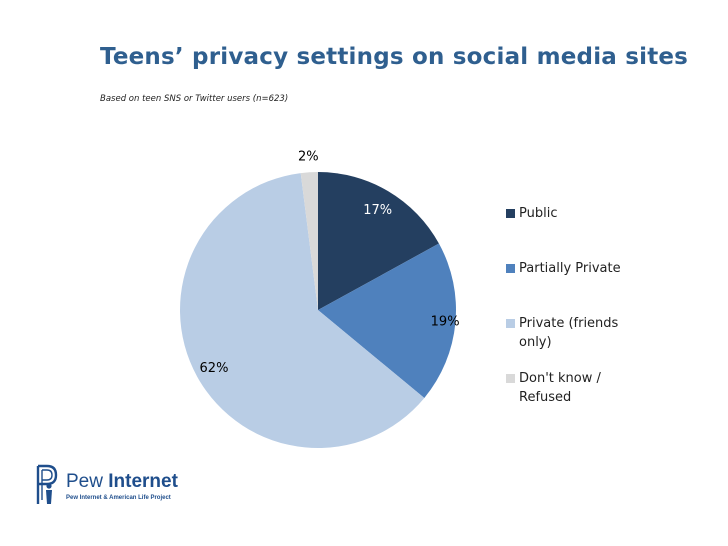 This screenshot has width=728, height=546. What do you see at coordinates (47, 484) in the screenshot?
I see `pew-logo-mark-icon` at bounding box center [47, 484].